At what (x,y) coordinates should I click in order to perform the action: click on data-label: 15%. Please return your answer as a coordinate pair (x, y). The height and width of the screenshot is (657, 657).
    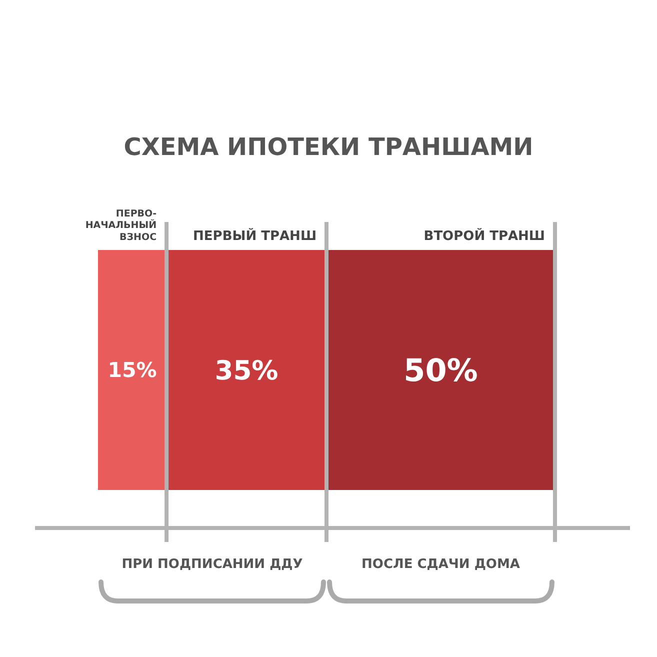
    Looking at the image, I should click on (132, 370).